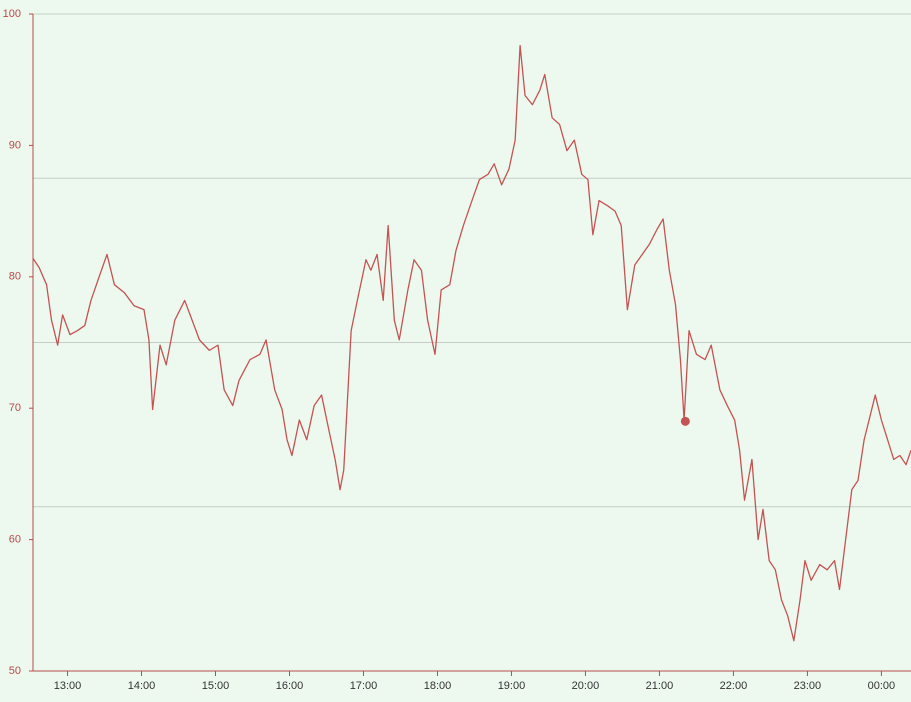 This screenshot has width=911, height=702. What do you see at coordinates (438, 686) in the screenshot?
I see `x-tick-label: 18:00` at bounding box center [438, 686].